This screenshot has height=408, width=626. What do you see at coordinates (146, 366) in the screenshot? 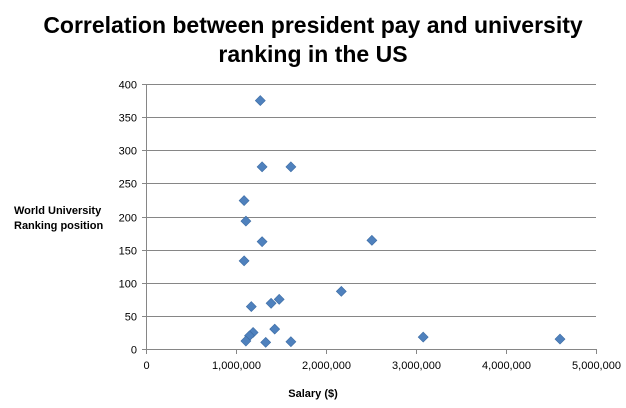
I see `x-tick-label-0: 0` at bounding box center [146, 366].